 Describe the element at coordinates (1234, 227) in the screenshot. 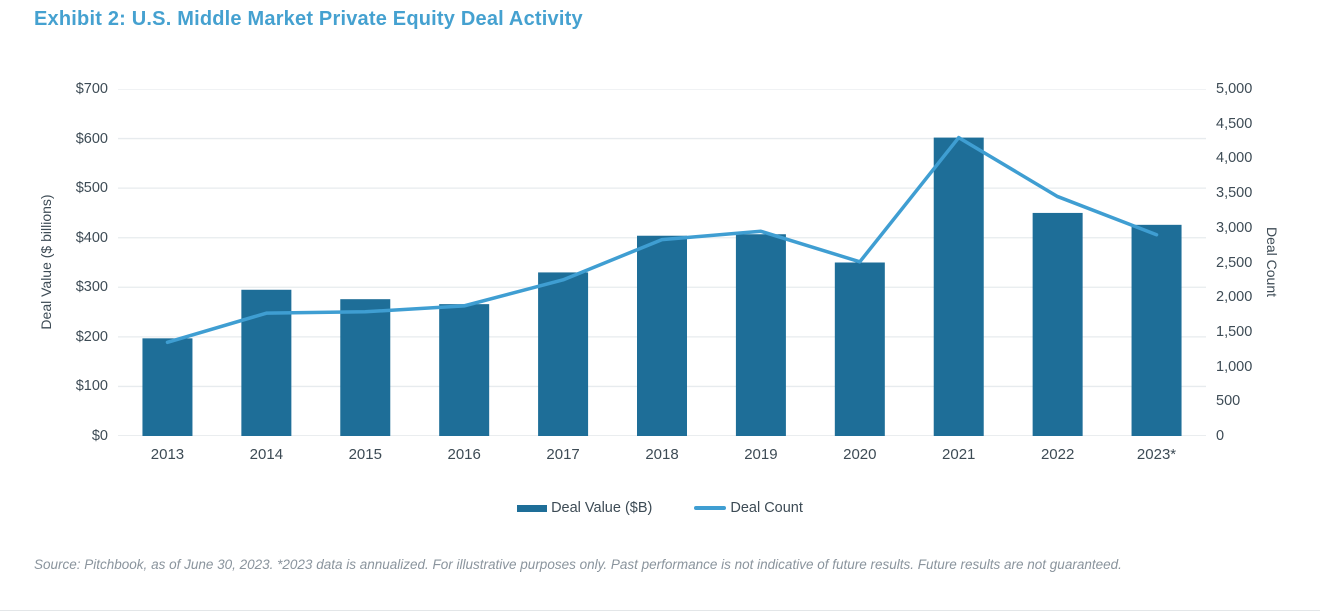

I see `right-tick-label: 3,000` at that location.